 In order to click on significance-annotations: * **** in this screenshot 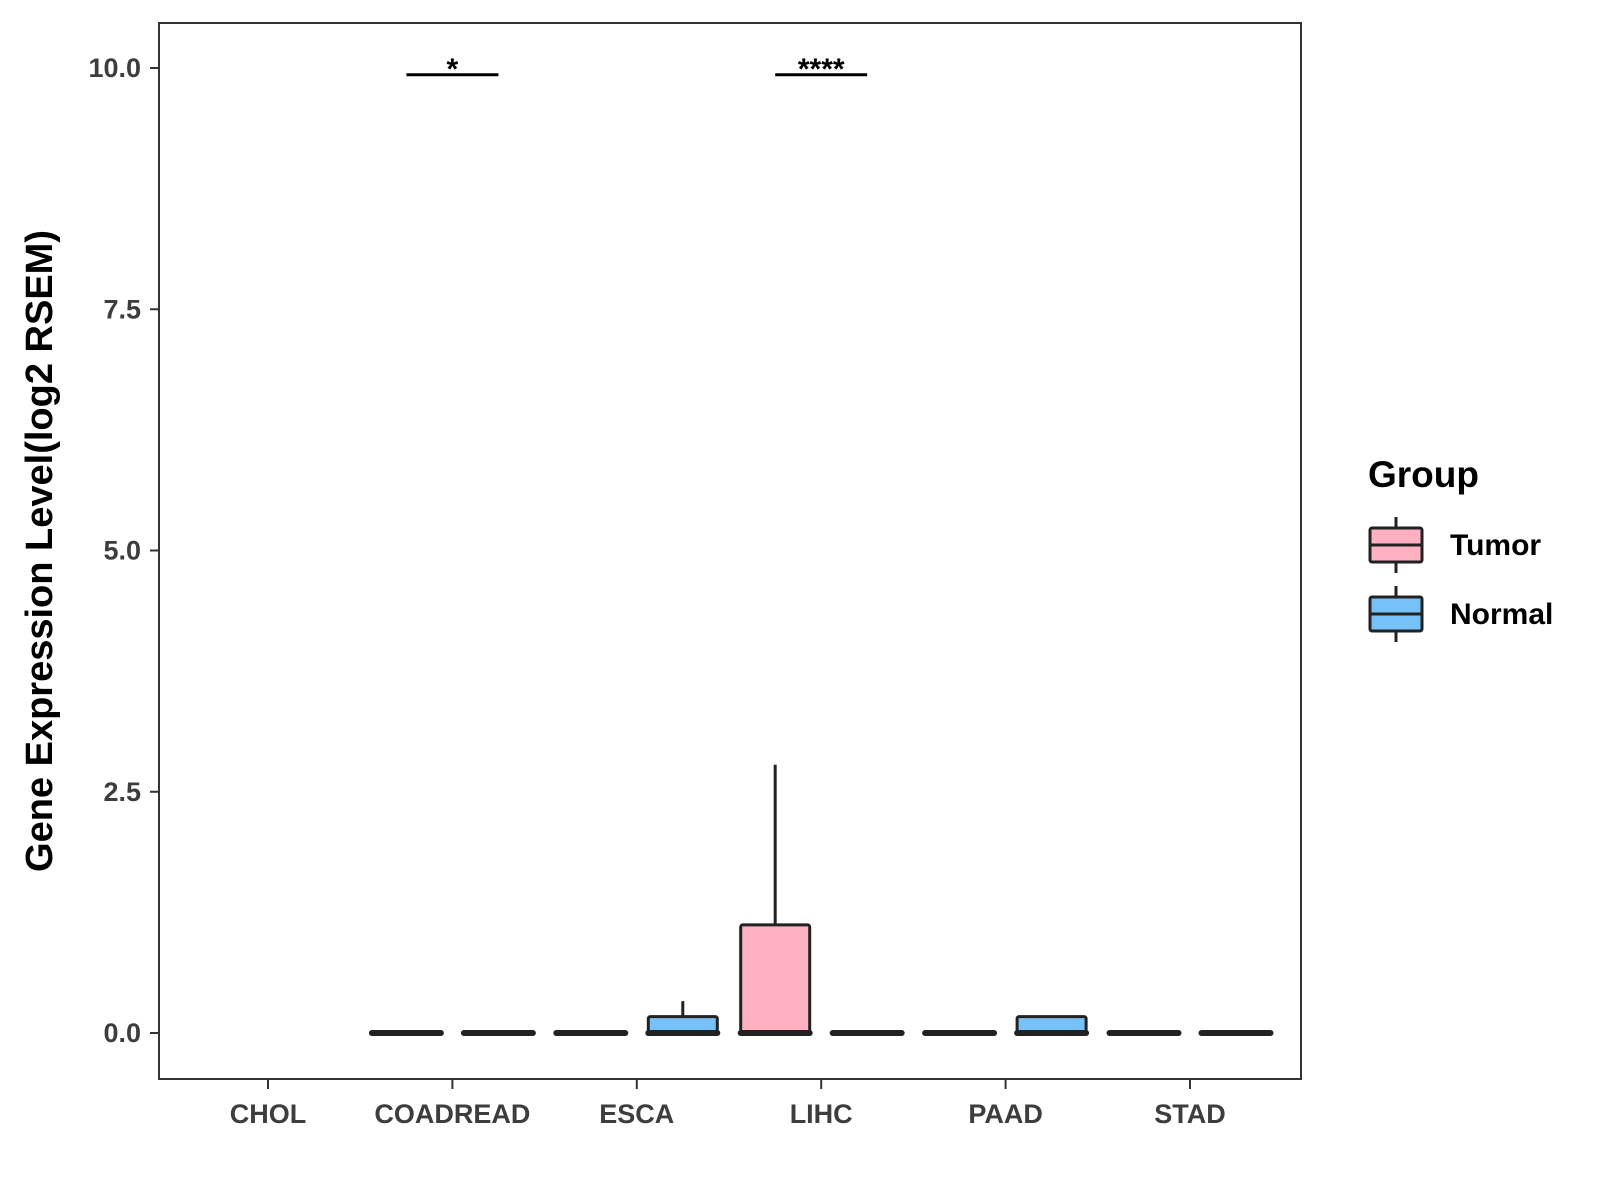, I will do `click(637, 69)`.